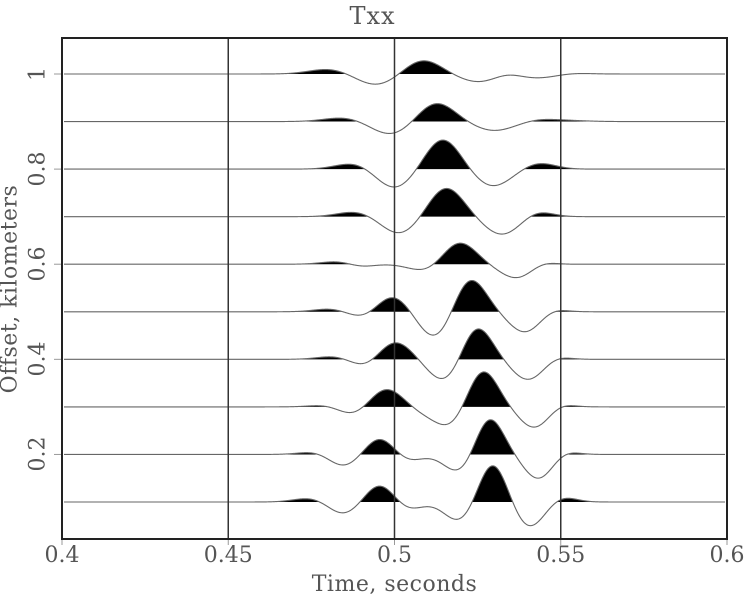  I want to click on x-tick-label: 0.6, so click(727, 555).